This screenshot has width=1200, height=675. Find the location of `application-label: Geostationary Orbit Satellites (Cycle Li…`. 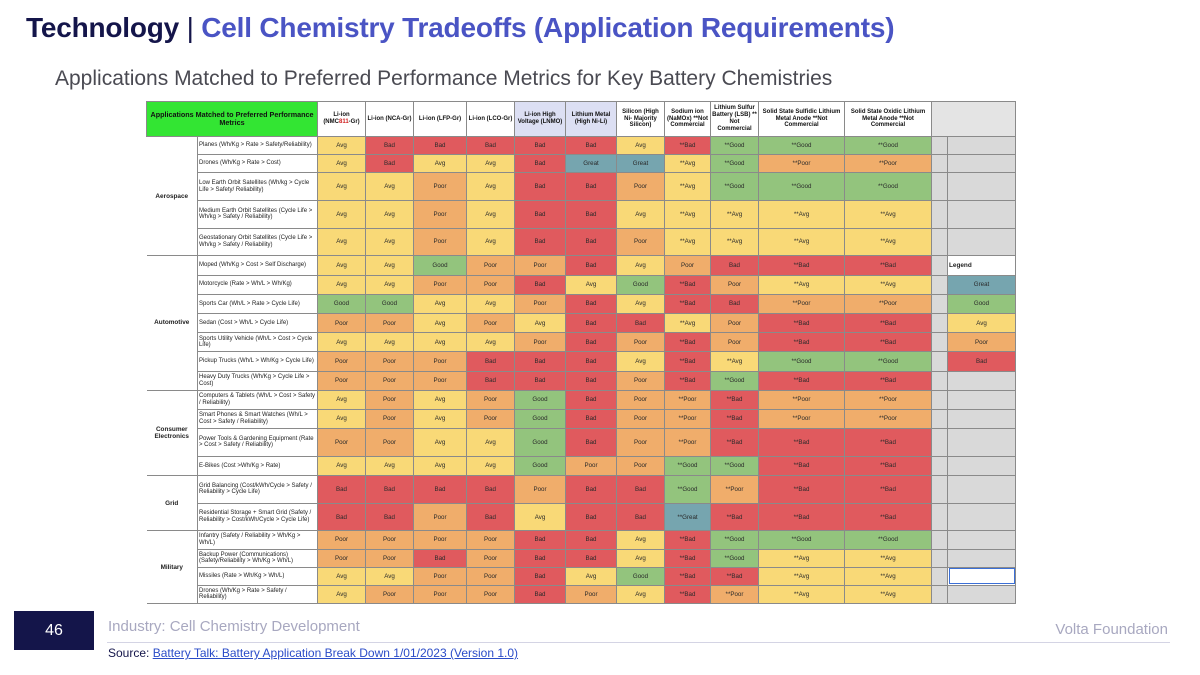

application-label: Geostationary Orbit Satellites (Cycle Li… is located at coordinates (257, 242).